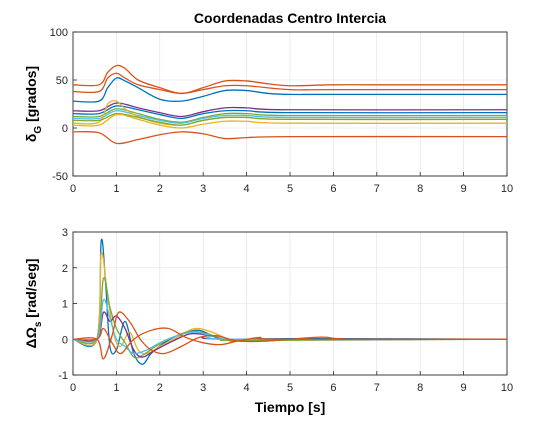 The image size is (560, 425). What do you see at coordinates (62, 81) in the screenshot?
I see `y-tick-label: 50` at bounding box center [62, 81].